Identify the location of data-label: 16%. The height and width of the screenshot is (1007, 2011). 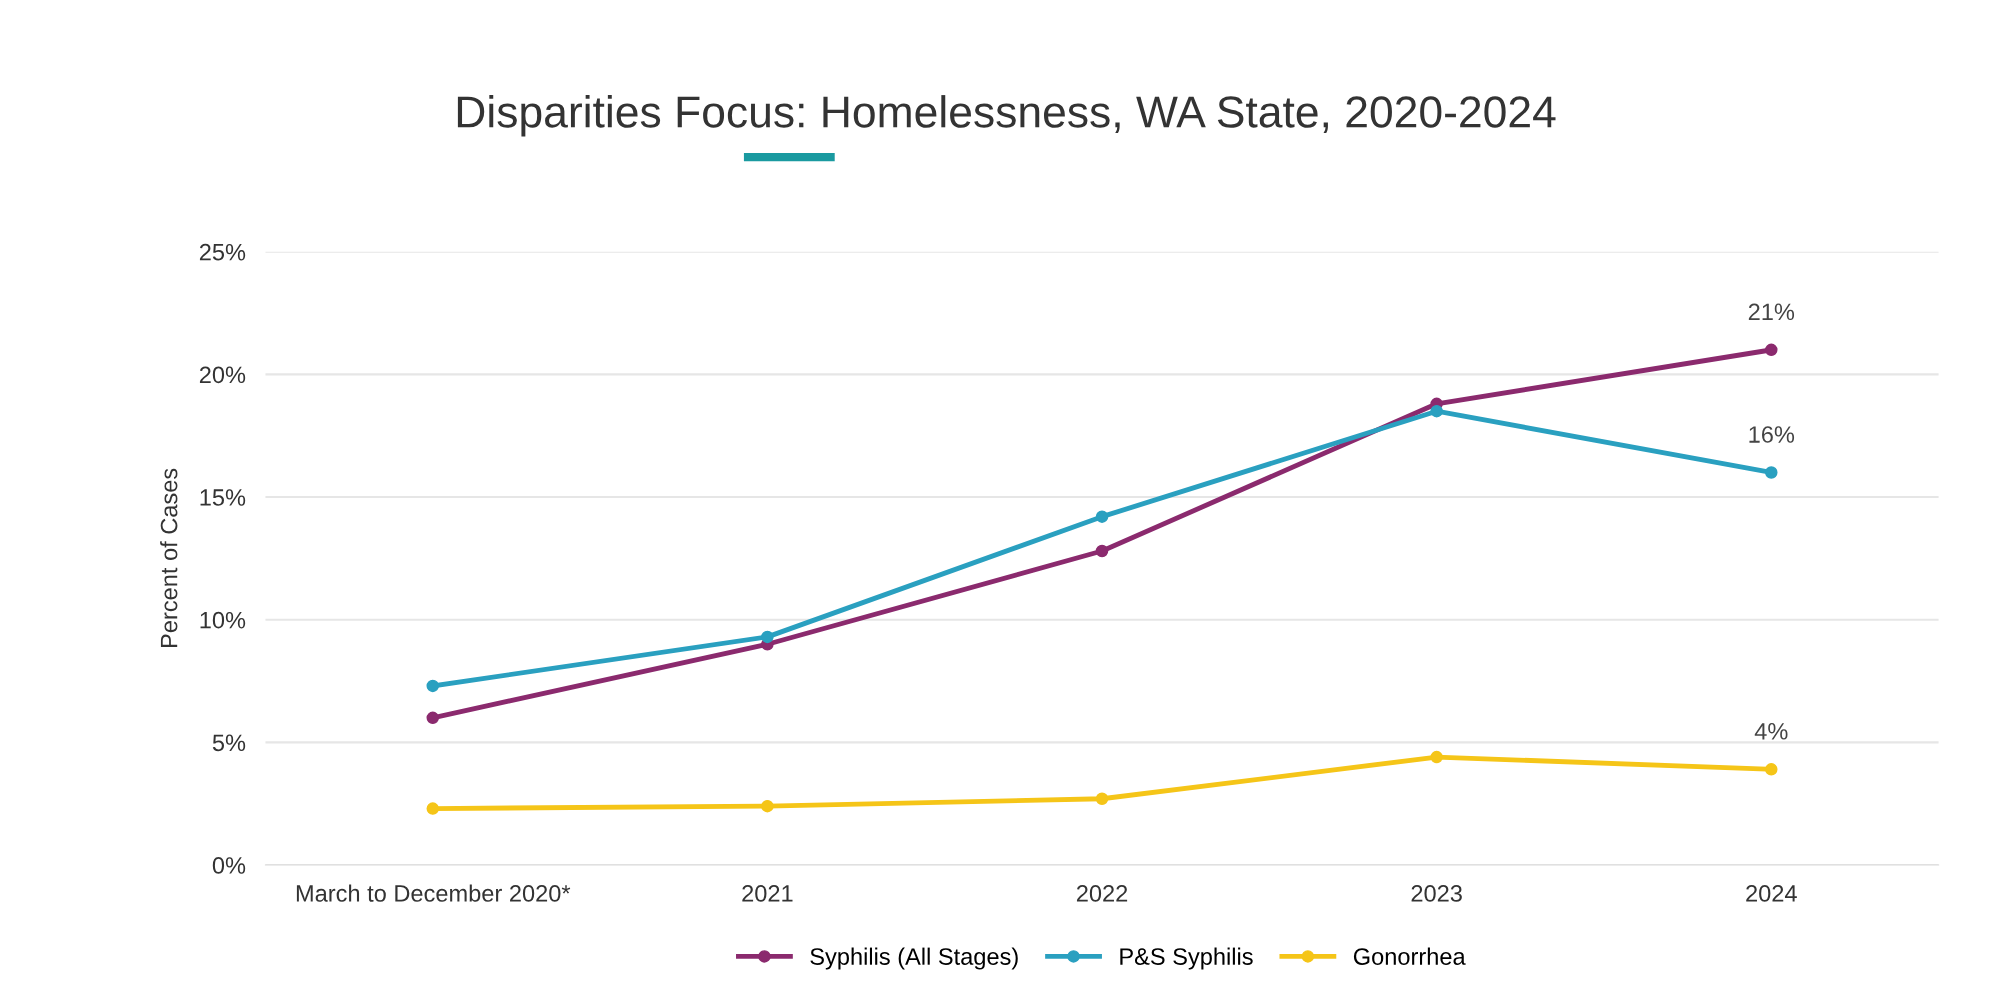
(1772, 434).